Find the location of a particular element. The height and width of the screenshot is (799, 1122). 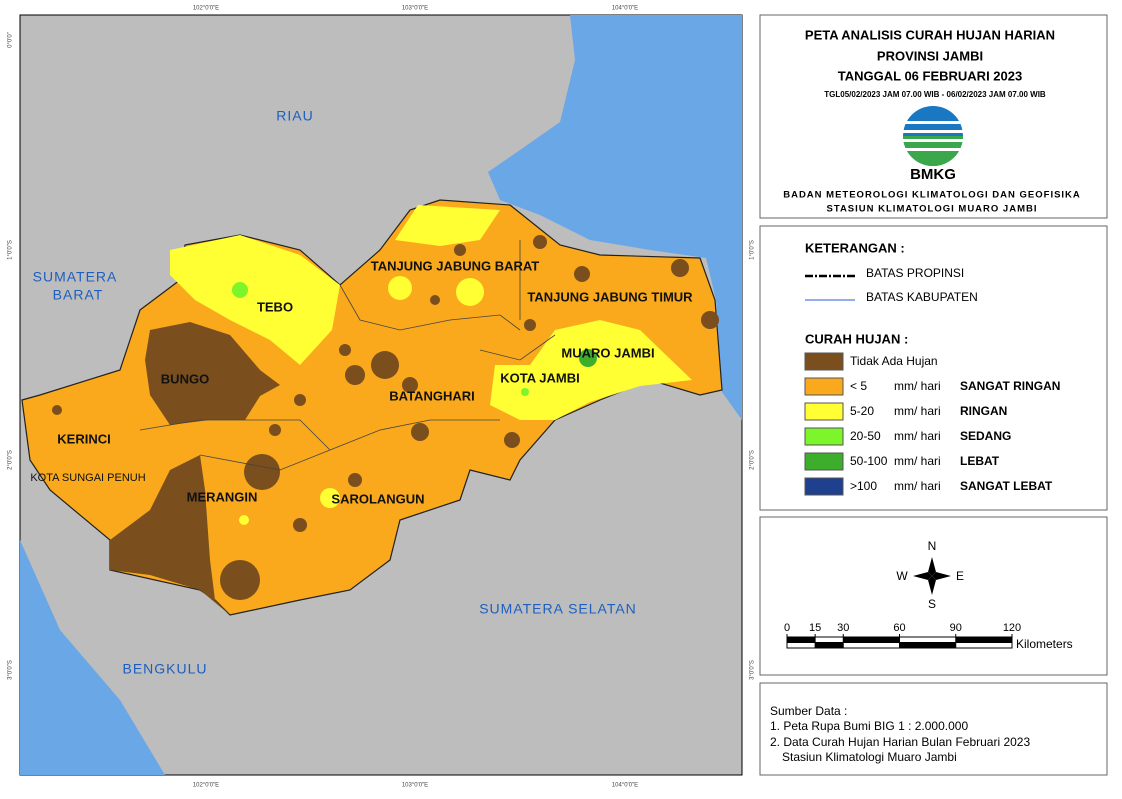

region-label: BUNGO is located at coordinates (185, 378).